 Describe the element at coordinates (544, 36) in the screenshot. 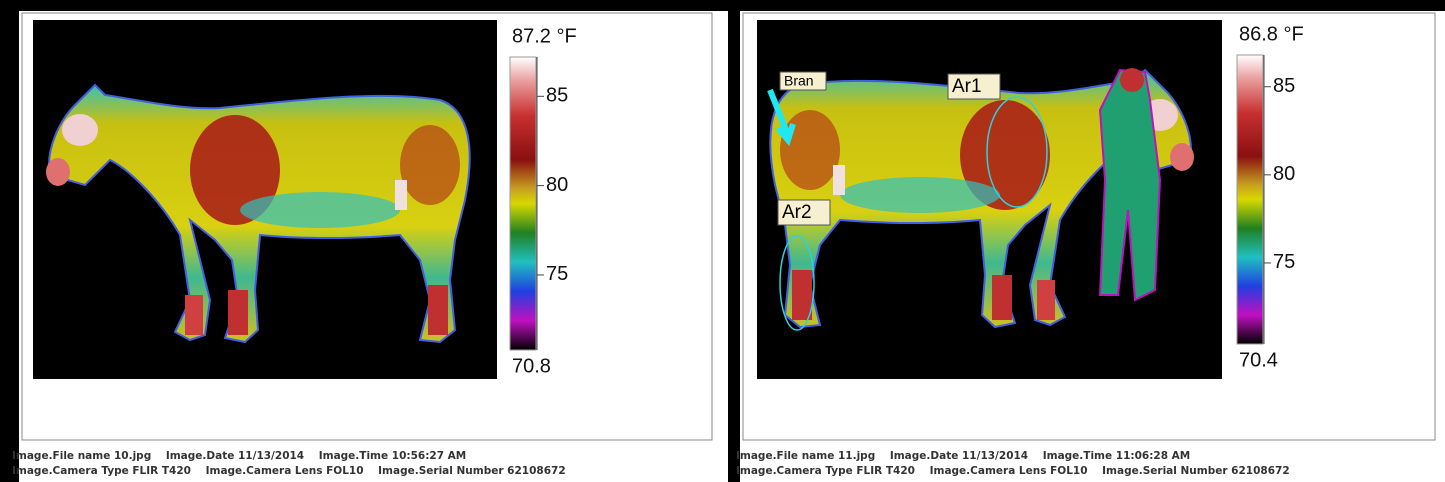

I see `scale-max-label: 87.2 °F` at that location.